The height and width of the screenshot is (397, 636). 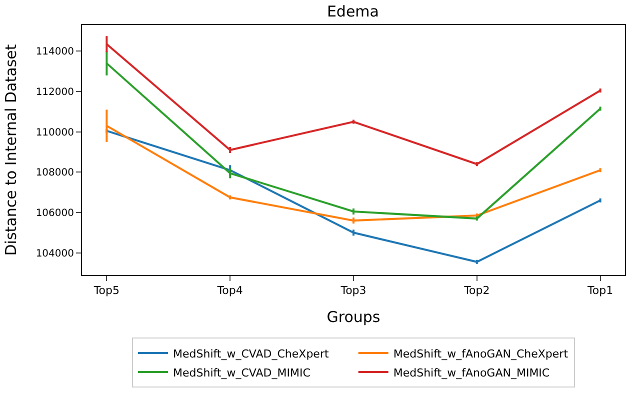 I want to click on legend-label: MedShift_w_CVAD_MIMIC, so click(x=242, y=373).